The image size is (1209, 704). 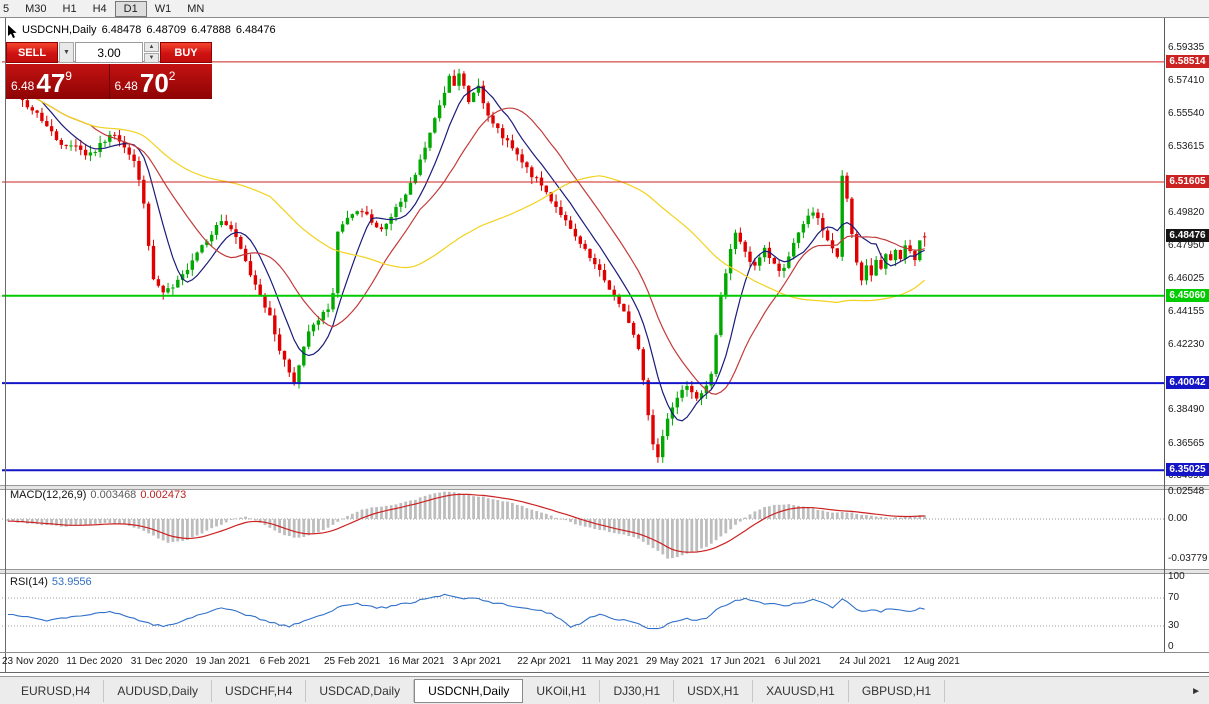 What do you see at coordinates (160, 81) in the screenshot?
I see `ask-price-display: 6.48 70 2` at bounding box center [160, 81].